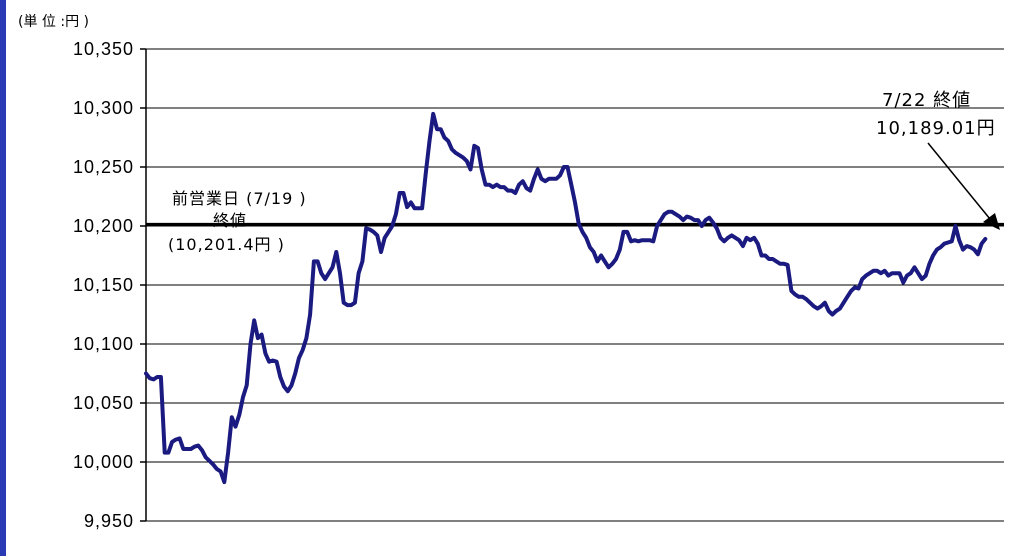  Describe the element at coordinates (926, 100) in the screenshot. I see `close-label-line1: 7/22 終値` at that location.